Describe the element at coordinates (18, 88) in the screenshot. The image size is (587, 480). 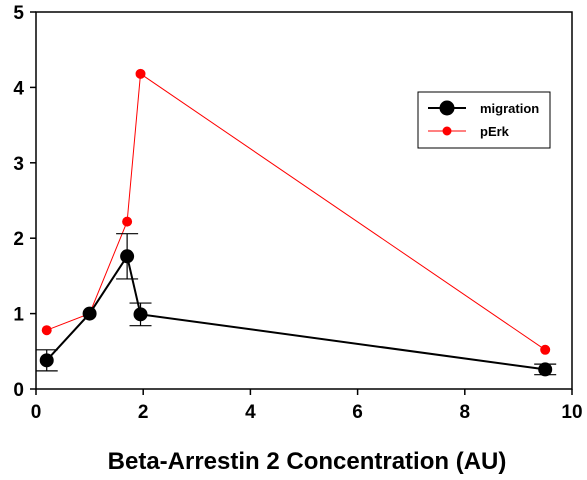
I see `y-tick-label: 4` at that location.